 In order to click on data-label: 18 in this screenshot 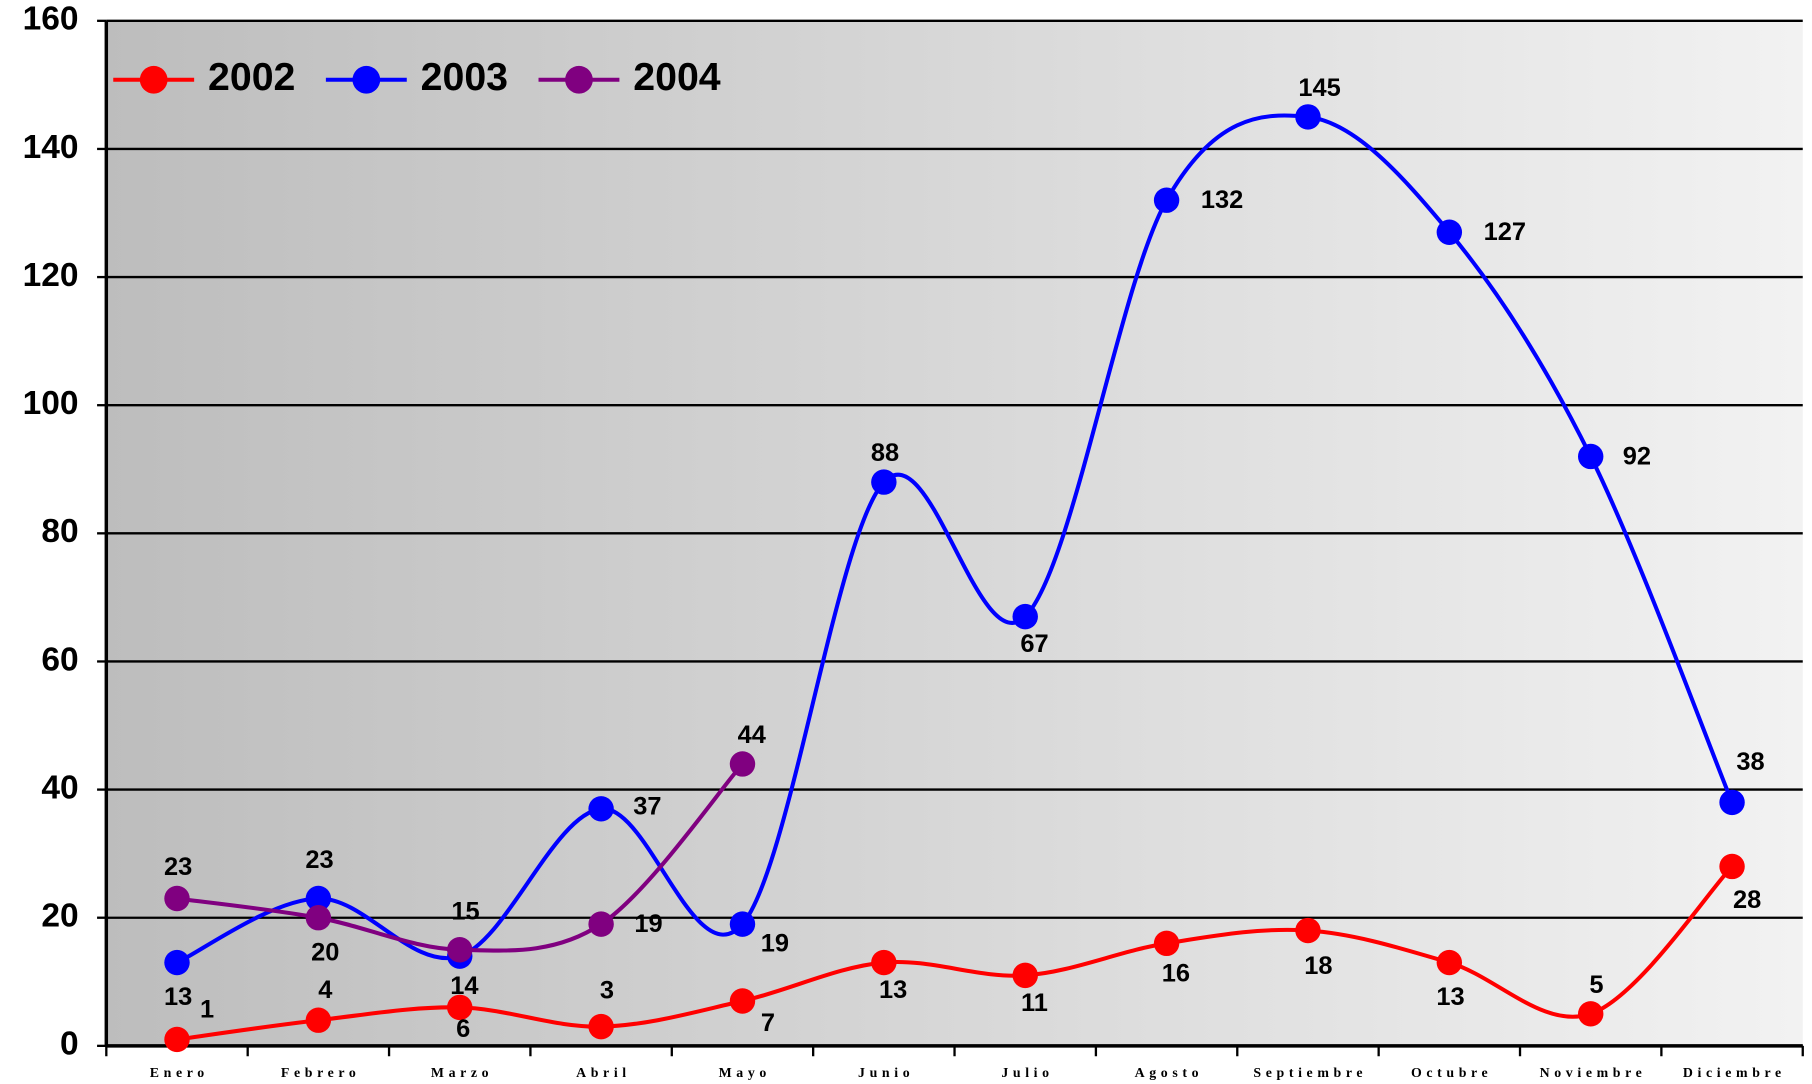, I will do `click(1318, 966)`.